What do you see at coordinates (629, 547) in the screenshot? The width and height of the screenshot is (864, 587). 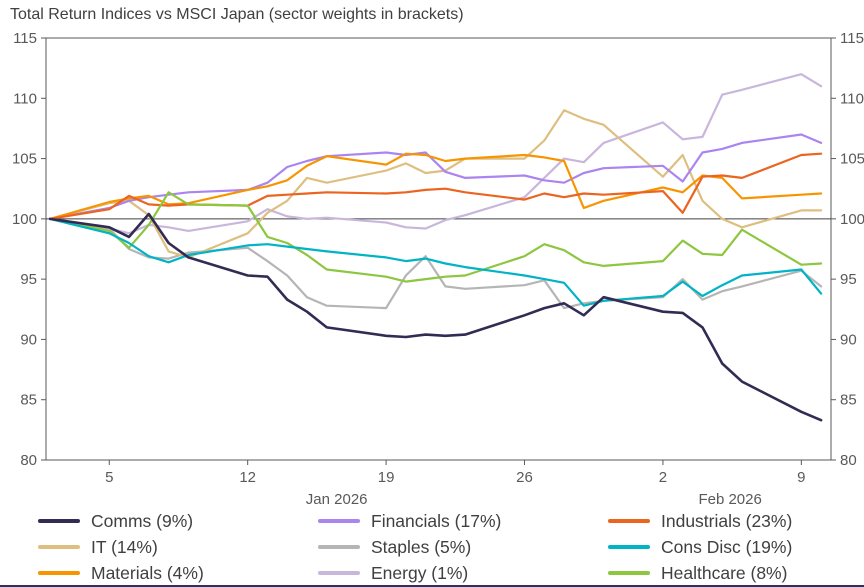 I see `cons-disc-line-swatch-icon` at bounding box center [629, 547].